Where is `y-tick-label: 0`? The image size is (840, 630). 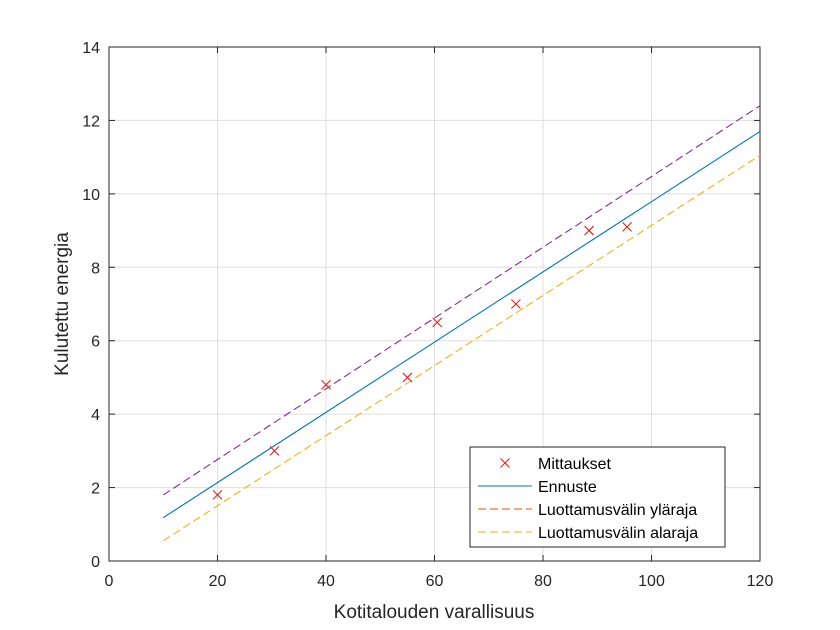
y-tick-label: 0 is located at coordinates (95, 562).